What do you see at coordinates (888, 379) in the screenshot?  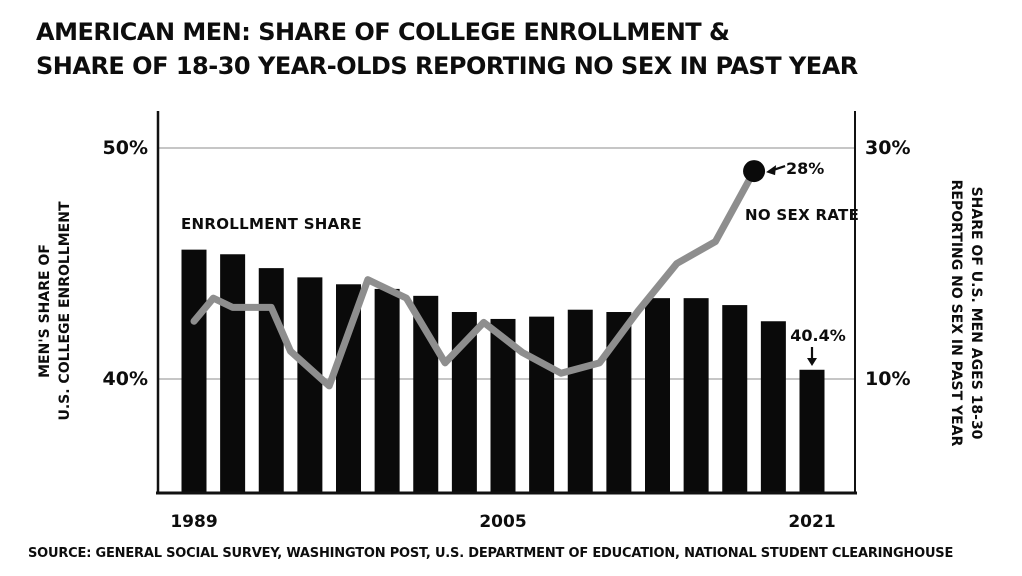 I see `right-axis-tick-10: 10%` at bounding box center [888, 379].